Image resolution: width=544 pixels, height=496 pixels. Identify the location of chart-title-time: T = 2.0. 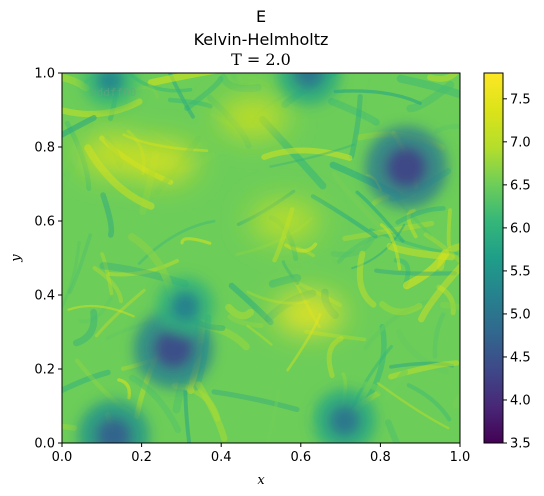
(261, 60).